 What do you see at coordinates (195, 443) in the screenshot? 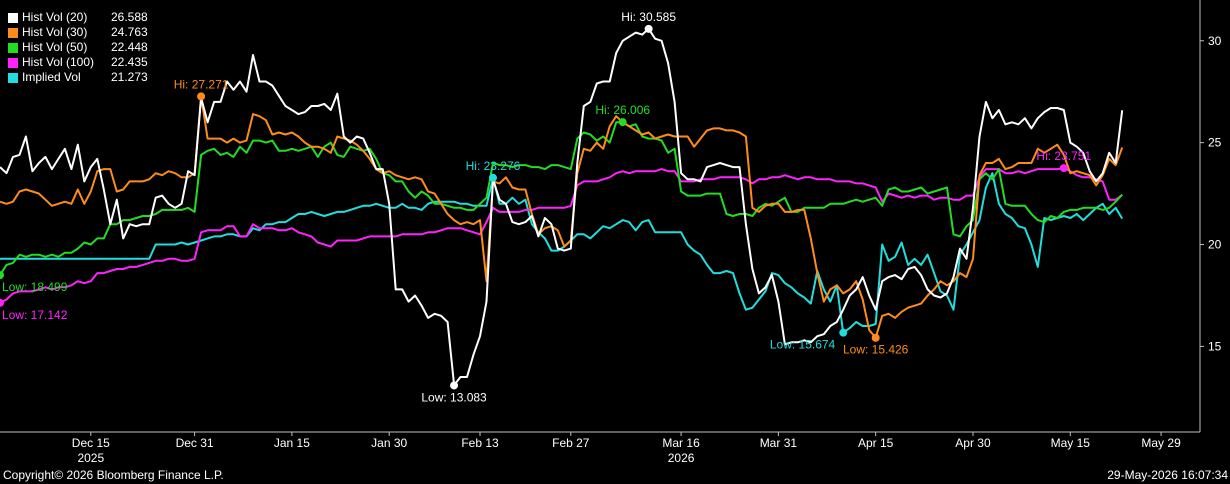
I see `x-tick-label: Dec 31` at bounding box center [195, 443].